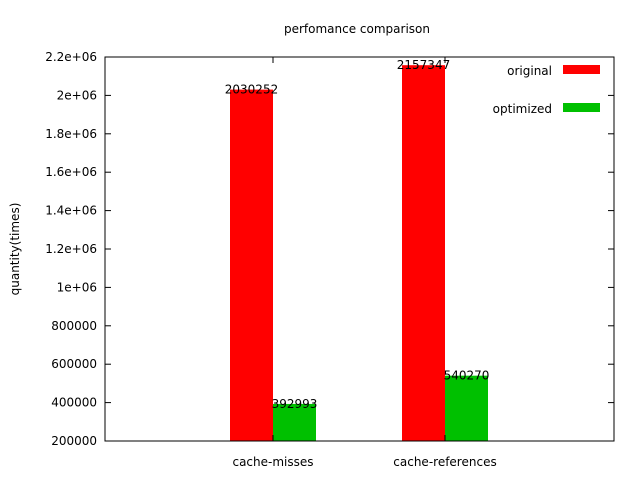 The width and height of the screenshot is (640, 480). Describe the element at coordinates (581, 107) in the screenshot. I see `legend-swatch-optimized` at that location.